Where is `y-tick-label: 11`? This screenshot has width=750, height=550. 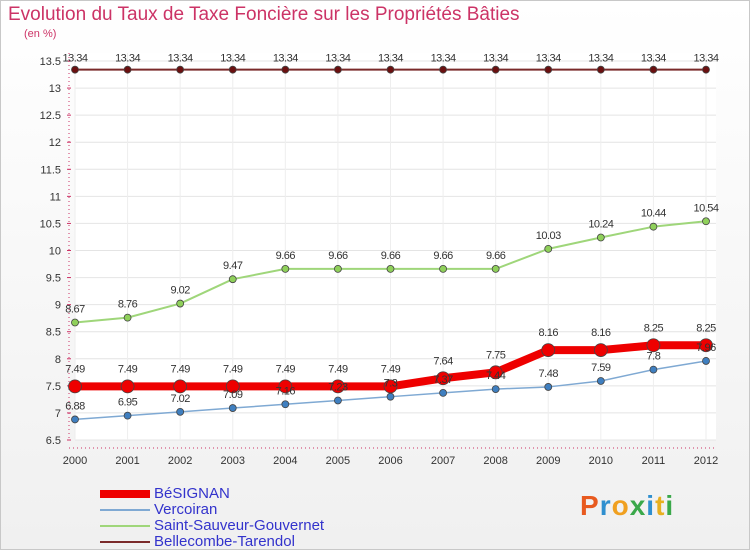
y-tick-label: 11 is located at coordinates (55, 197).